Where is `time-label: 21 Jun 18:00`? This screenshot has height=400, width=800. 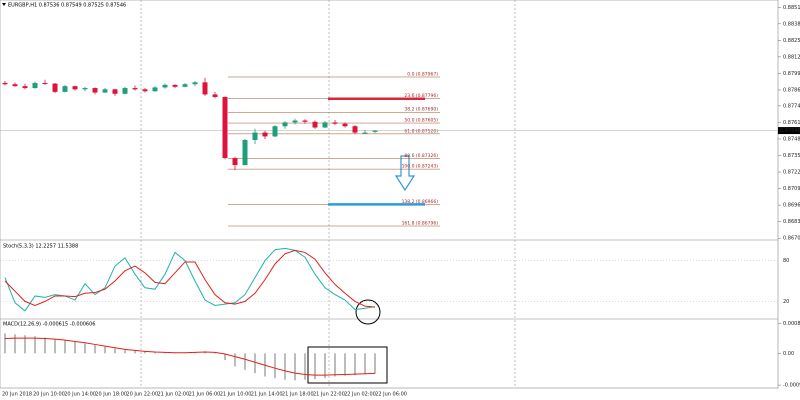
time-label: 21 Jun 18:00 is located at coordinates (298, 395).